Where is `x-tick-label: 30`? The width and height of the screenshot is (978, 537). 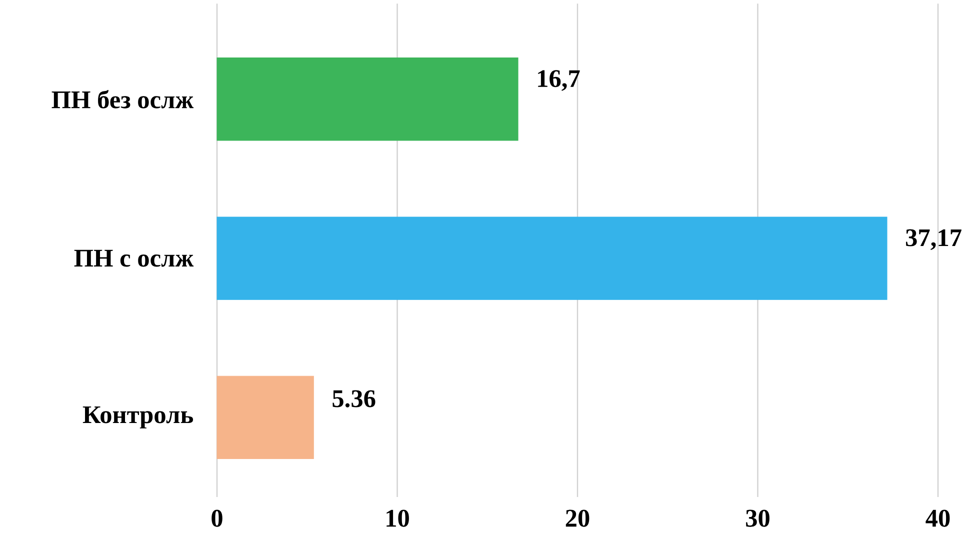 x-tick-label: 30 is located at coordinates (758, 518).